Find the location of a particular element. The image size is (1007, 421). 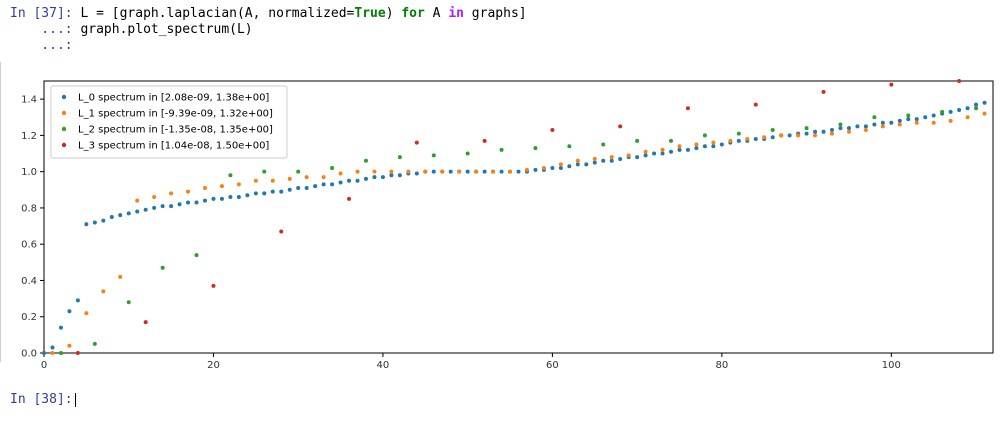

code-line-2: ...: graph.plot_spectrum(L) is located at coordinates (504, 30).